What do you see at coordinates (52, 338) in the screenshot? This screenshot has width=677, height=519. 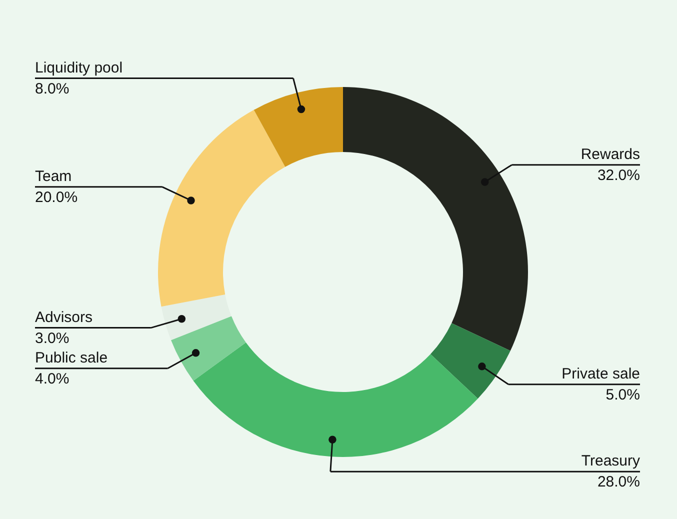 I see `data-label: 3.0%` at bounding box center [52, 338].